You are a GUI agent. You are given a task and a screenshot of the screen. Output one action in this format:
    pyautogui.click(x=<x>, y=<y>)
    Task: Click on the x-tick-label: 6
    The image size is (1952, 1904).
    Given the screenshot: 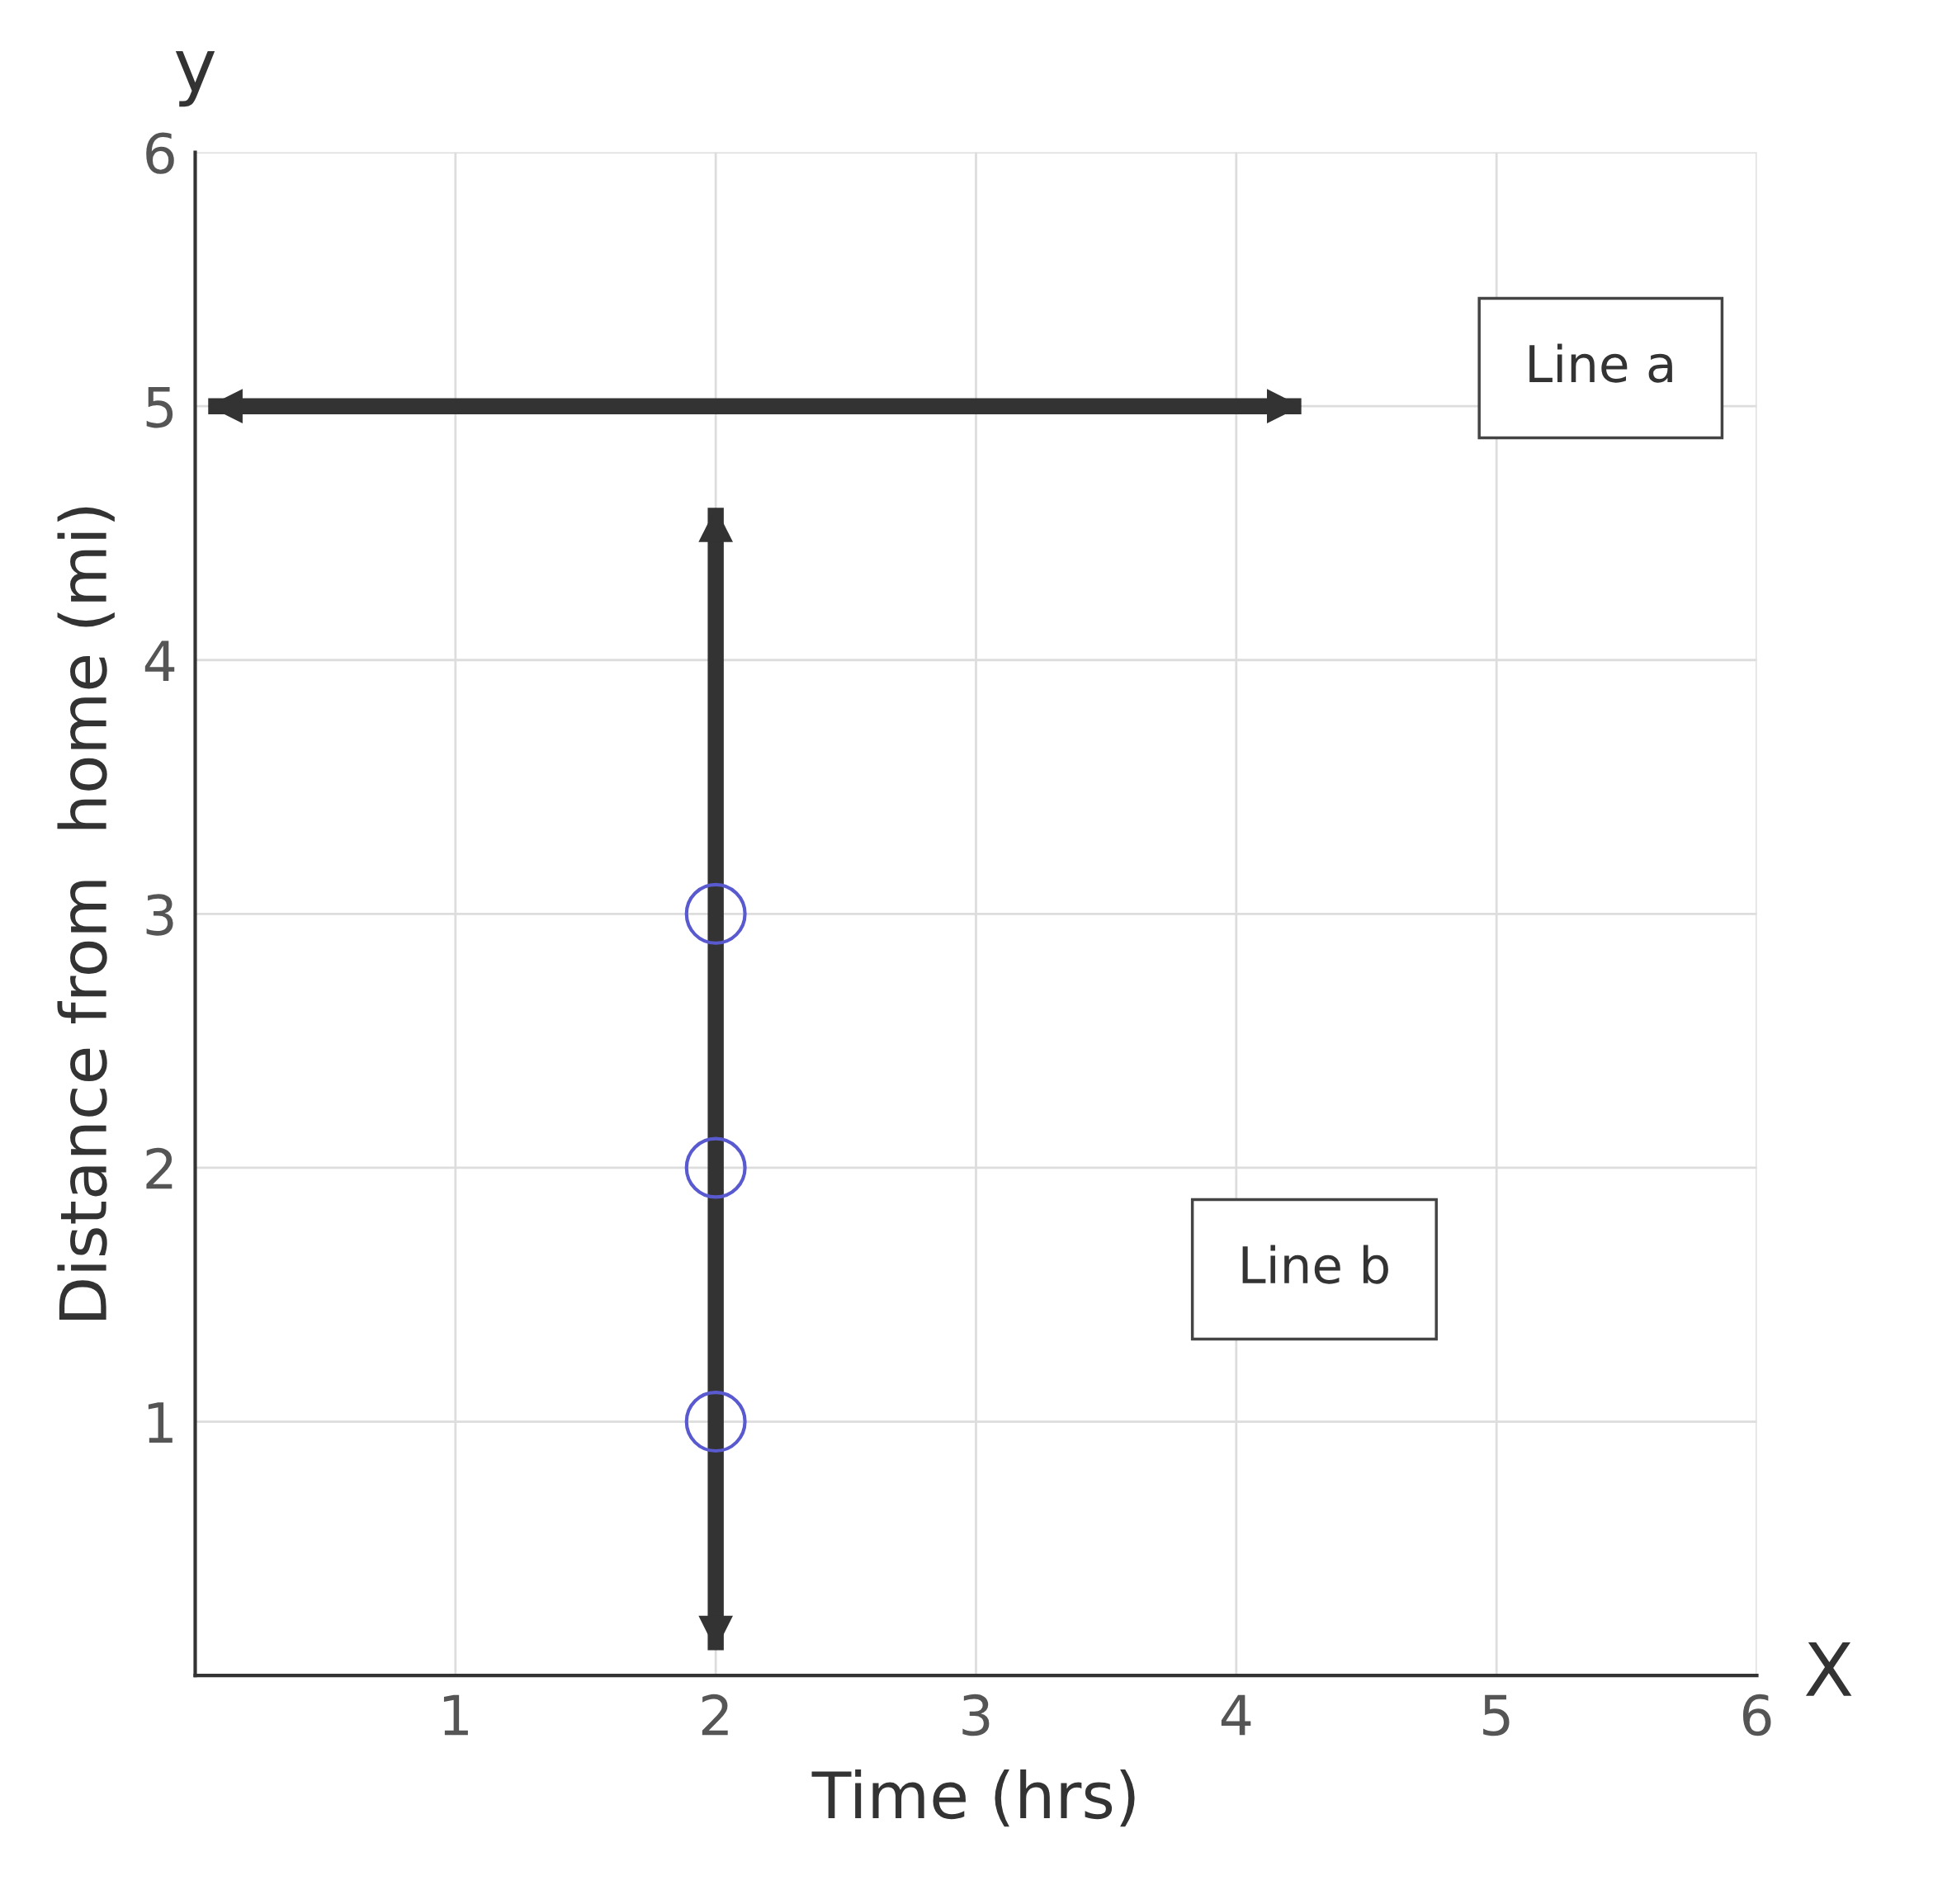 What is the action you would take?
    pyautogui.click(x=1756, y=1715)
    